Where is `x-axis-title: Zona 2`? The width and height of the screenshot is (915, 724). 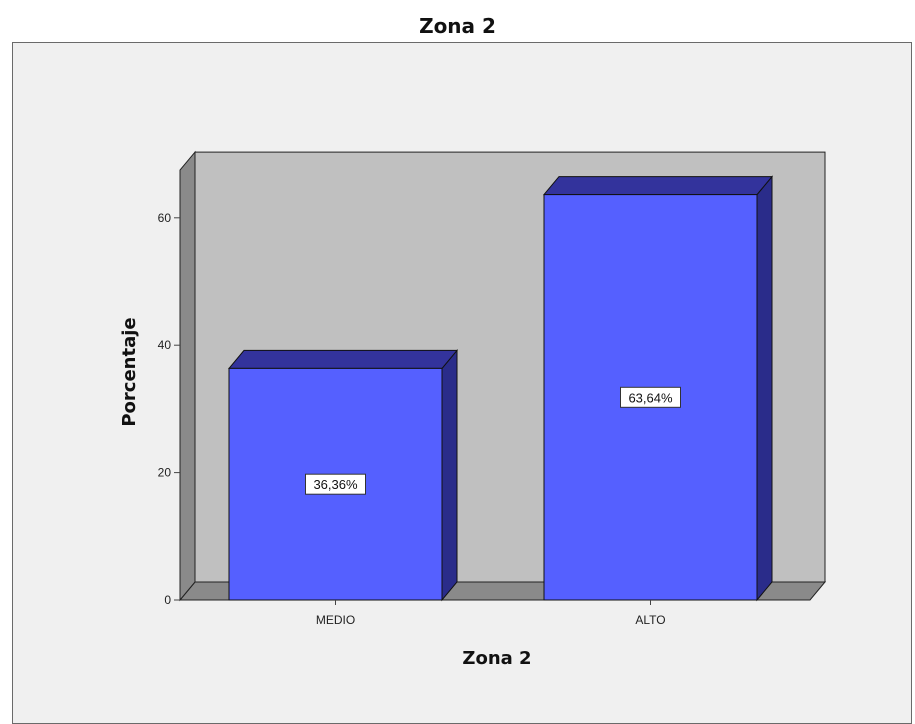 x-axis-title: Zona 2 is located at coordinates (496, 658).